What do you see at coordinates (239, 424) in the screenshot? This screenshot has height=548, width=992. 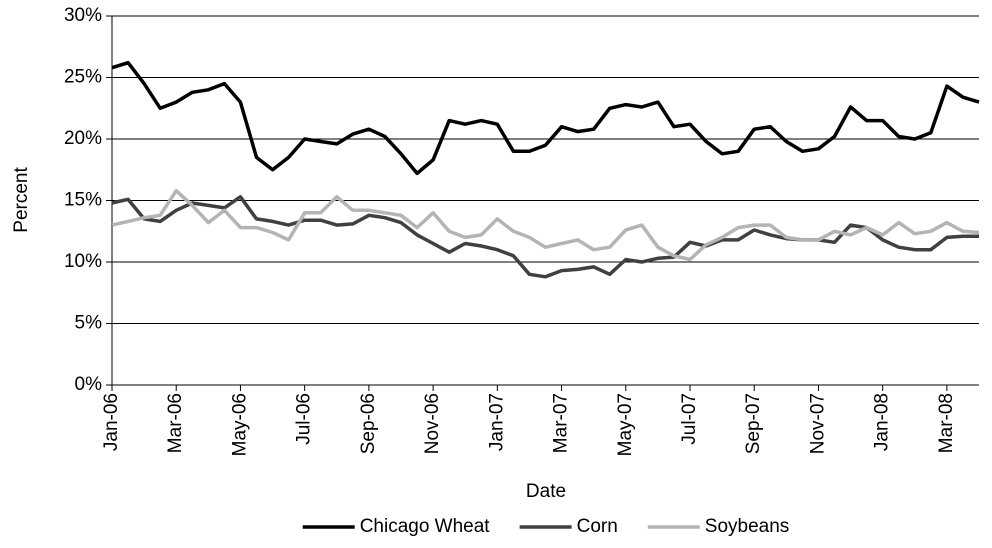 I see `x-tick-label: May-06` at bounding box center [239, 424].